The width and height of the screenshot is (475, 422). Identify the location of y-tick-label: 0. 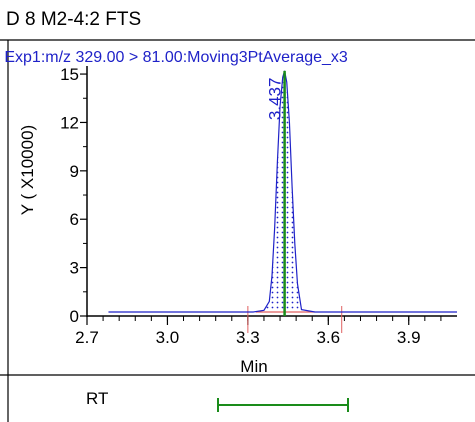
(74, 316).